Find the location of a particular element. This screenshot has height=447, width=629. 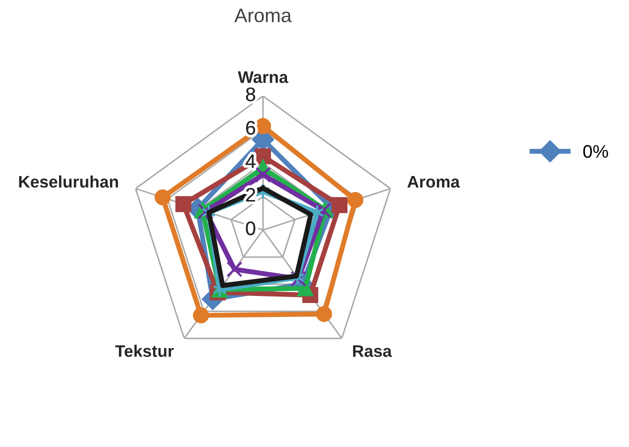

spoke-label: Rasa is located at coordinates (372, 351).